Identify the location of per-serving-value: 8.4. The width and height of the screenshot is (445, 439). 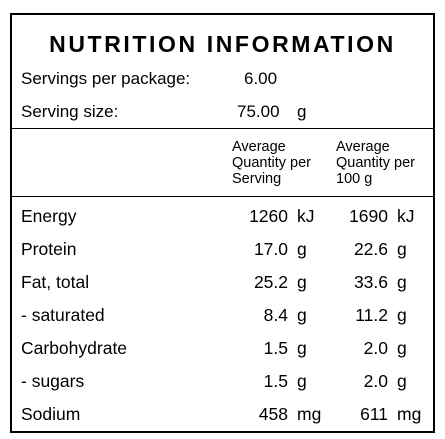
(275, 315).